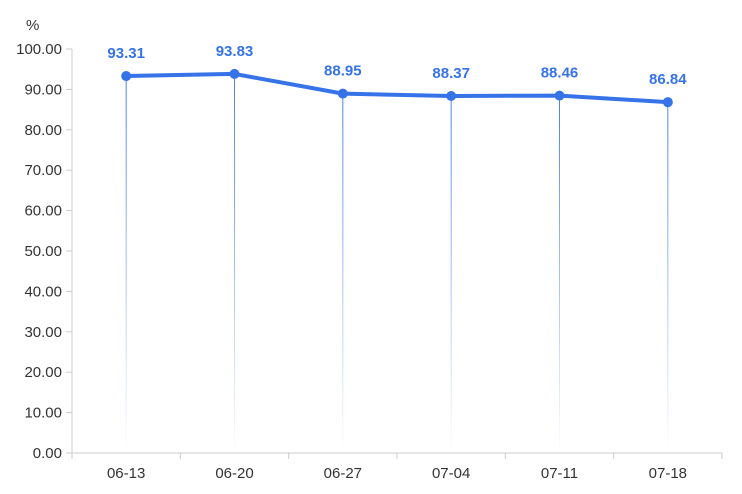  What do you see at coordinates (234, 473) in the screenshot?
I see `x-tick-label: 06-20` at bounding box center [234, 473].